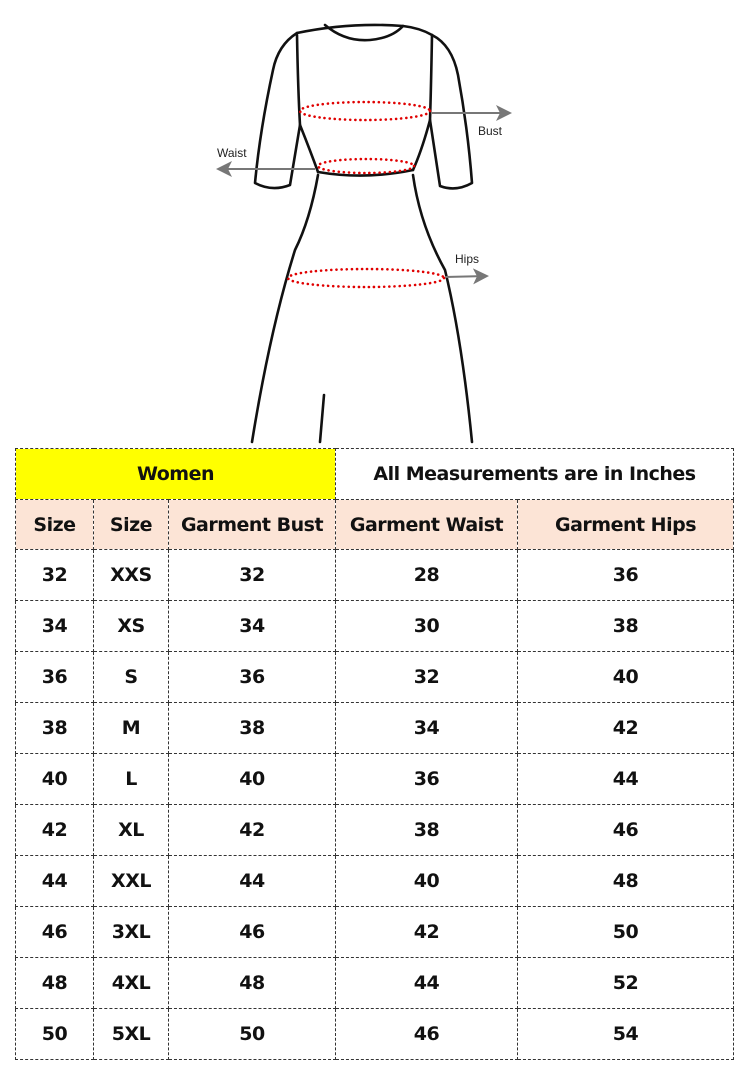  I want to click on table-row: 40 L 40 36 44, so click(375, 779).